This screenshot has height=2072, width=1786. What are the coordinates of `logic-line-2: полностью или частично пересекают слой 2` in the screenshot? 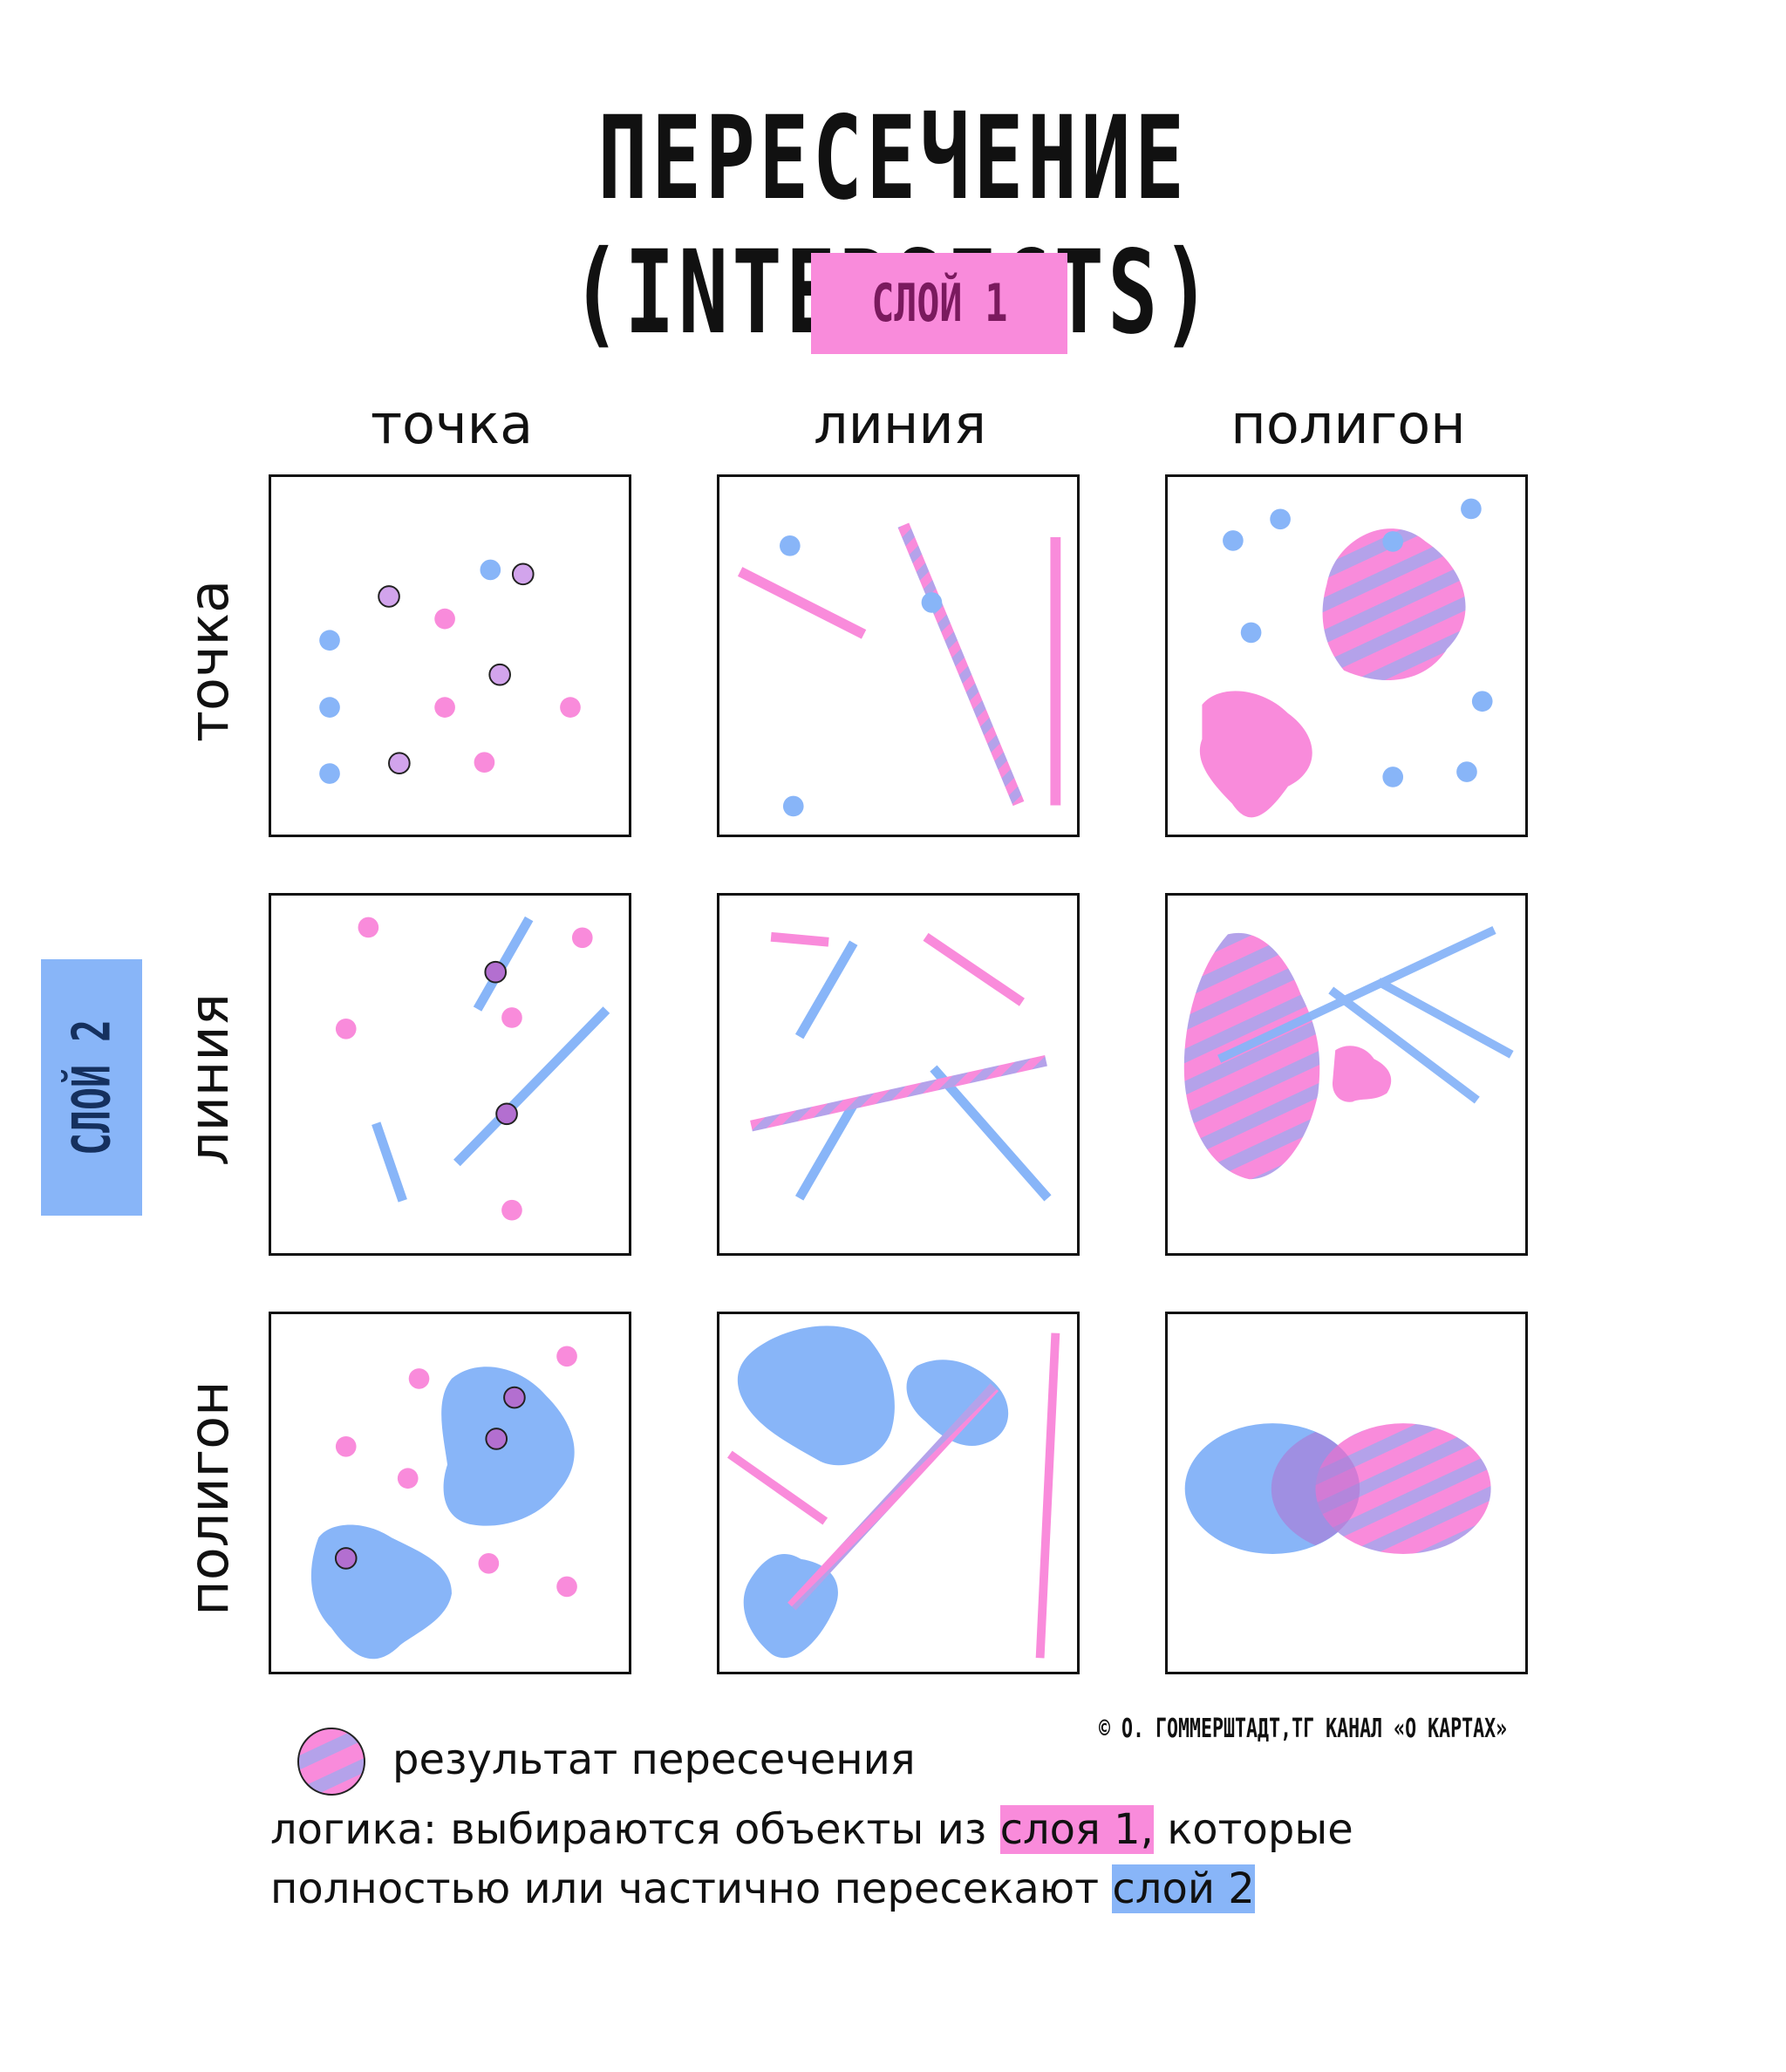 It's located at (762, 1888).